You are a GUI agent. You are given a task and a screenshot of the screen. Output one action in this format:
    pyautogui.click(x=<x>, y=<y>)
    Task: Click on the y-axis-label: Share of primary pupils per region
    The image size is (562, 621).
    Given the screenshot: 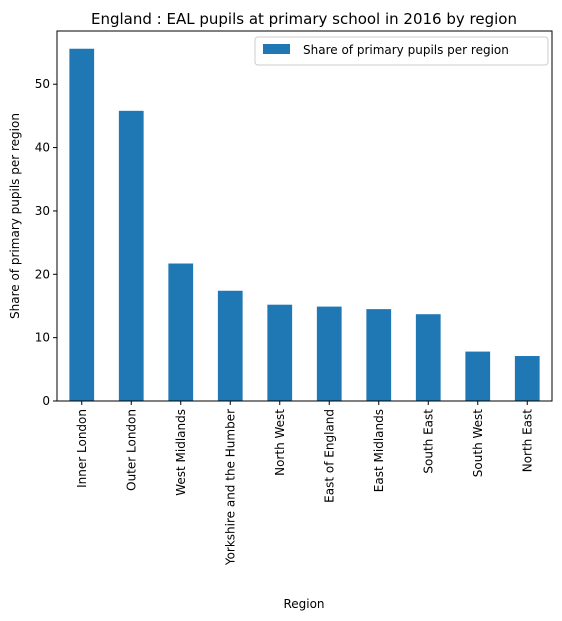 What is the action you would take?
    pyautogui.click(x=15, y=216)
    